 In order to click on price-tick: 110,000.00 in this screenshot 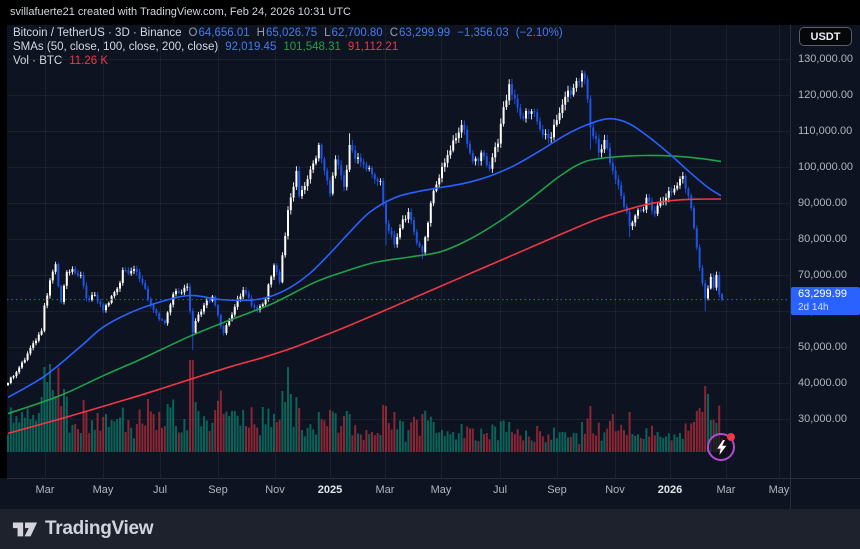, I will do `click(825, 131)`.